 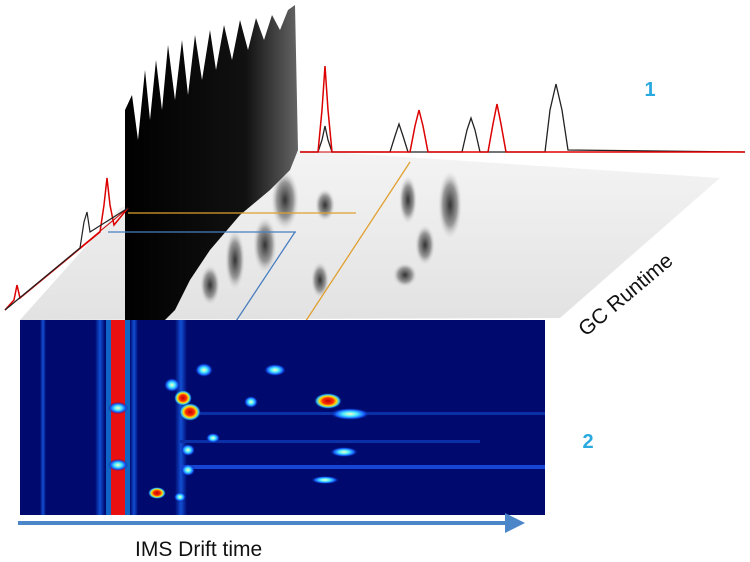 I want to click on ims-axis-label: IMS Drift time, so click(x=198, y=549).